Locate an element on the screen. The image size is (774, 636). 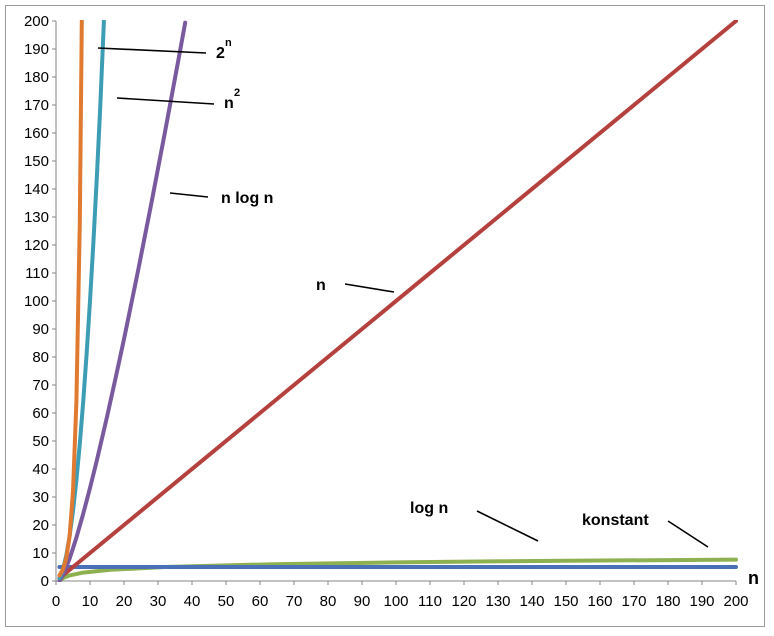
y-tick-label: 180 is located at coordinates (36, 77).